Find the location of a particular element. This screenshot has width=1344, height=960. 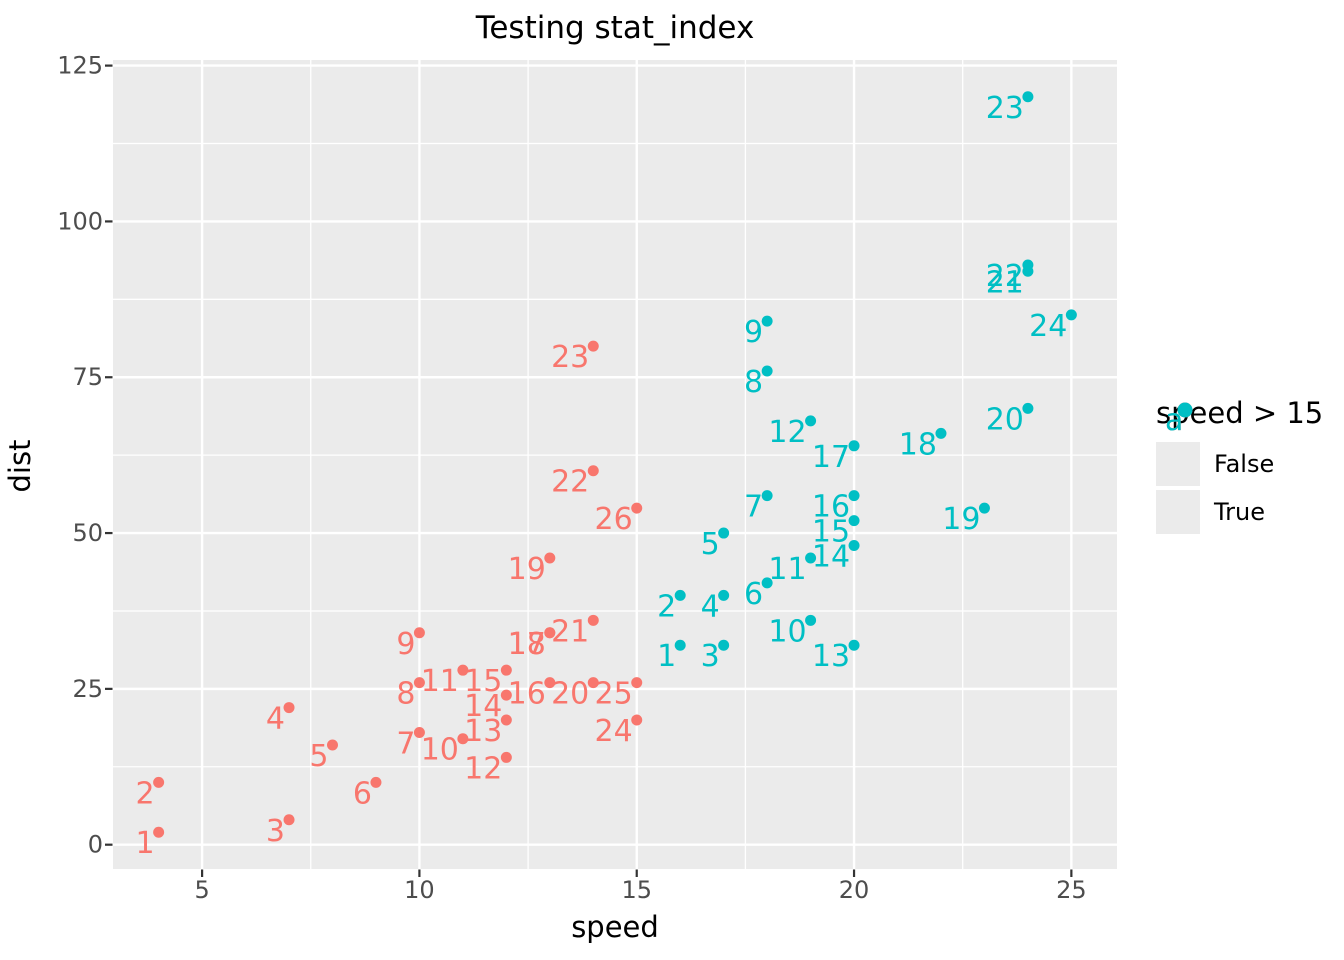

legend-entry-true: a True is located at coordinates (1239, 468).